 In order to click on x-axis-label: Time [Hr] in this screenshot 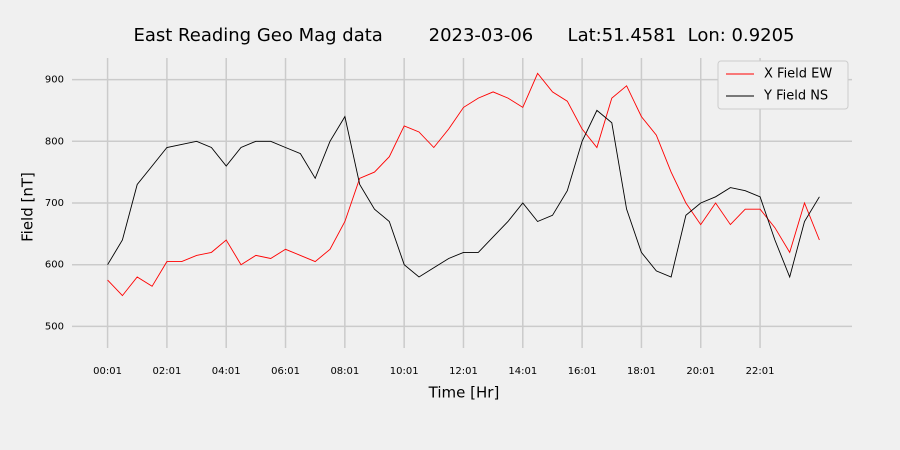, I will do `click(464, 393)`.